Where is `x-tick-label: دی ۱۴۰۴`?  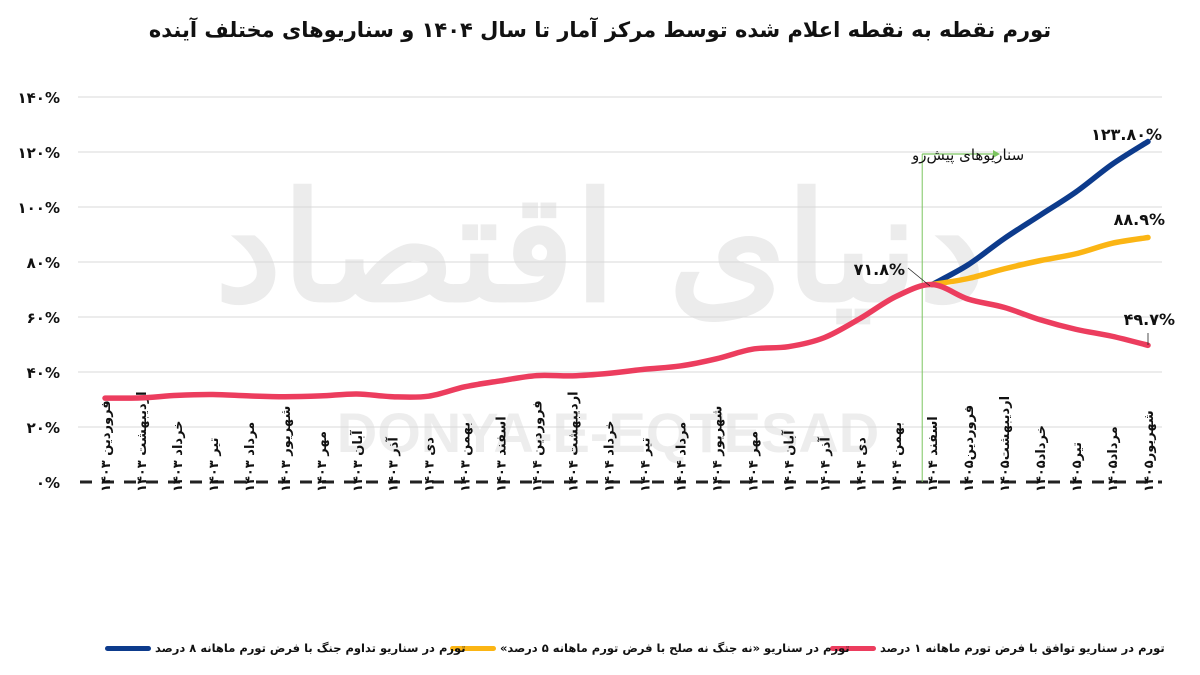
x-tick-label: دی ۱۴۰۴ is located at coordinates (861, 464).